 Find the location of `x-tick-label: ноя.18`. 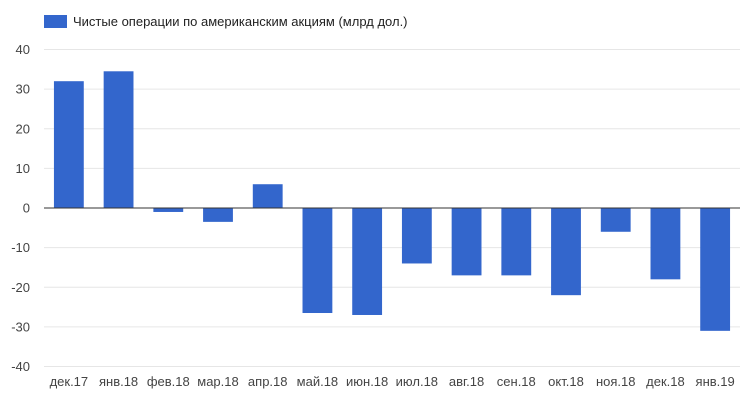

x-tick-label: ноя.18 is located at coordinates (616, 381).